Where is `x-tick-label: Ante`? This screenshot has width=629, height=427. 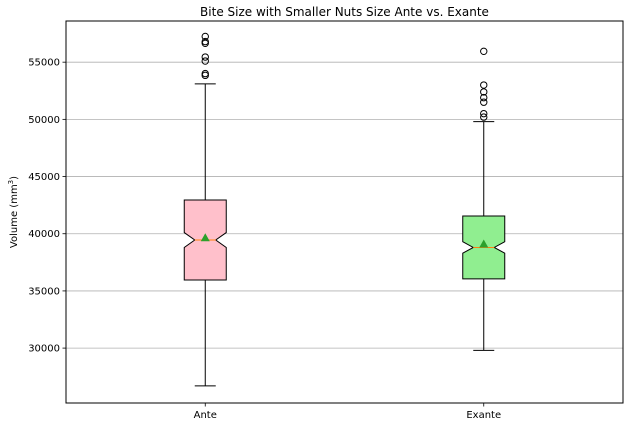 x-tick-label: Ante is located at coordinates (205, 415).